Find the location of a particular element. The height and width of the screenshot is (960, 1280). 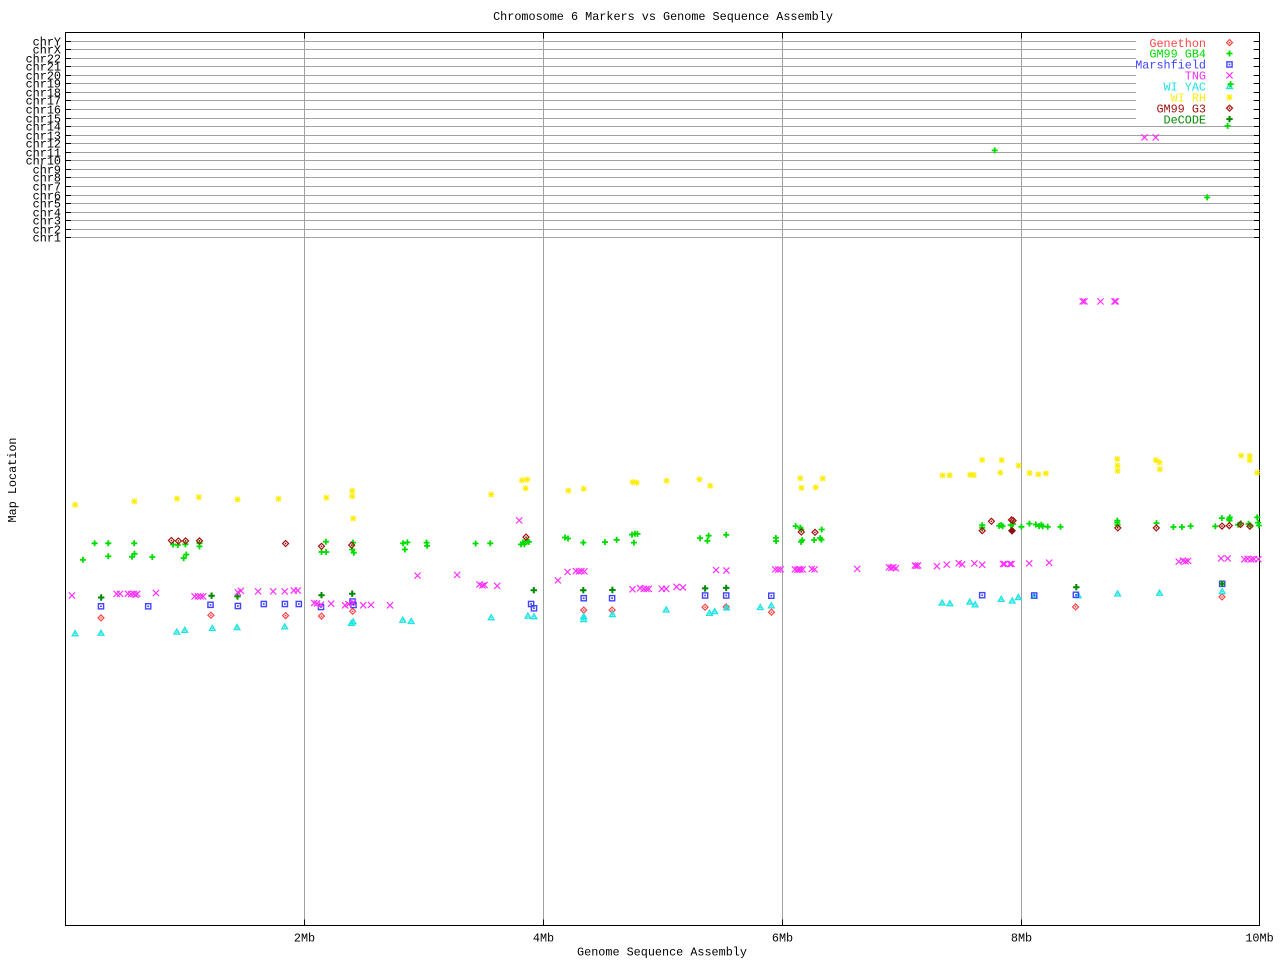

svg-text: chr18 is located at coordinates (43, 94).